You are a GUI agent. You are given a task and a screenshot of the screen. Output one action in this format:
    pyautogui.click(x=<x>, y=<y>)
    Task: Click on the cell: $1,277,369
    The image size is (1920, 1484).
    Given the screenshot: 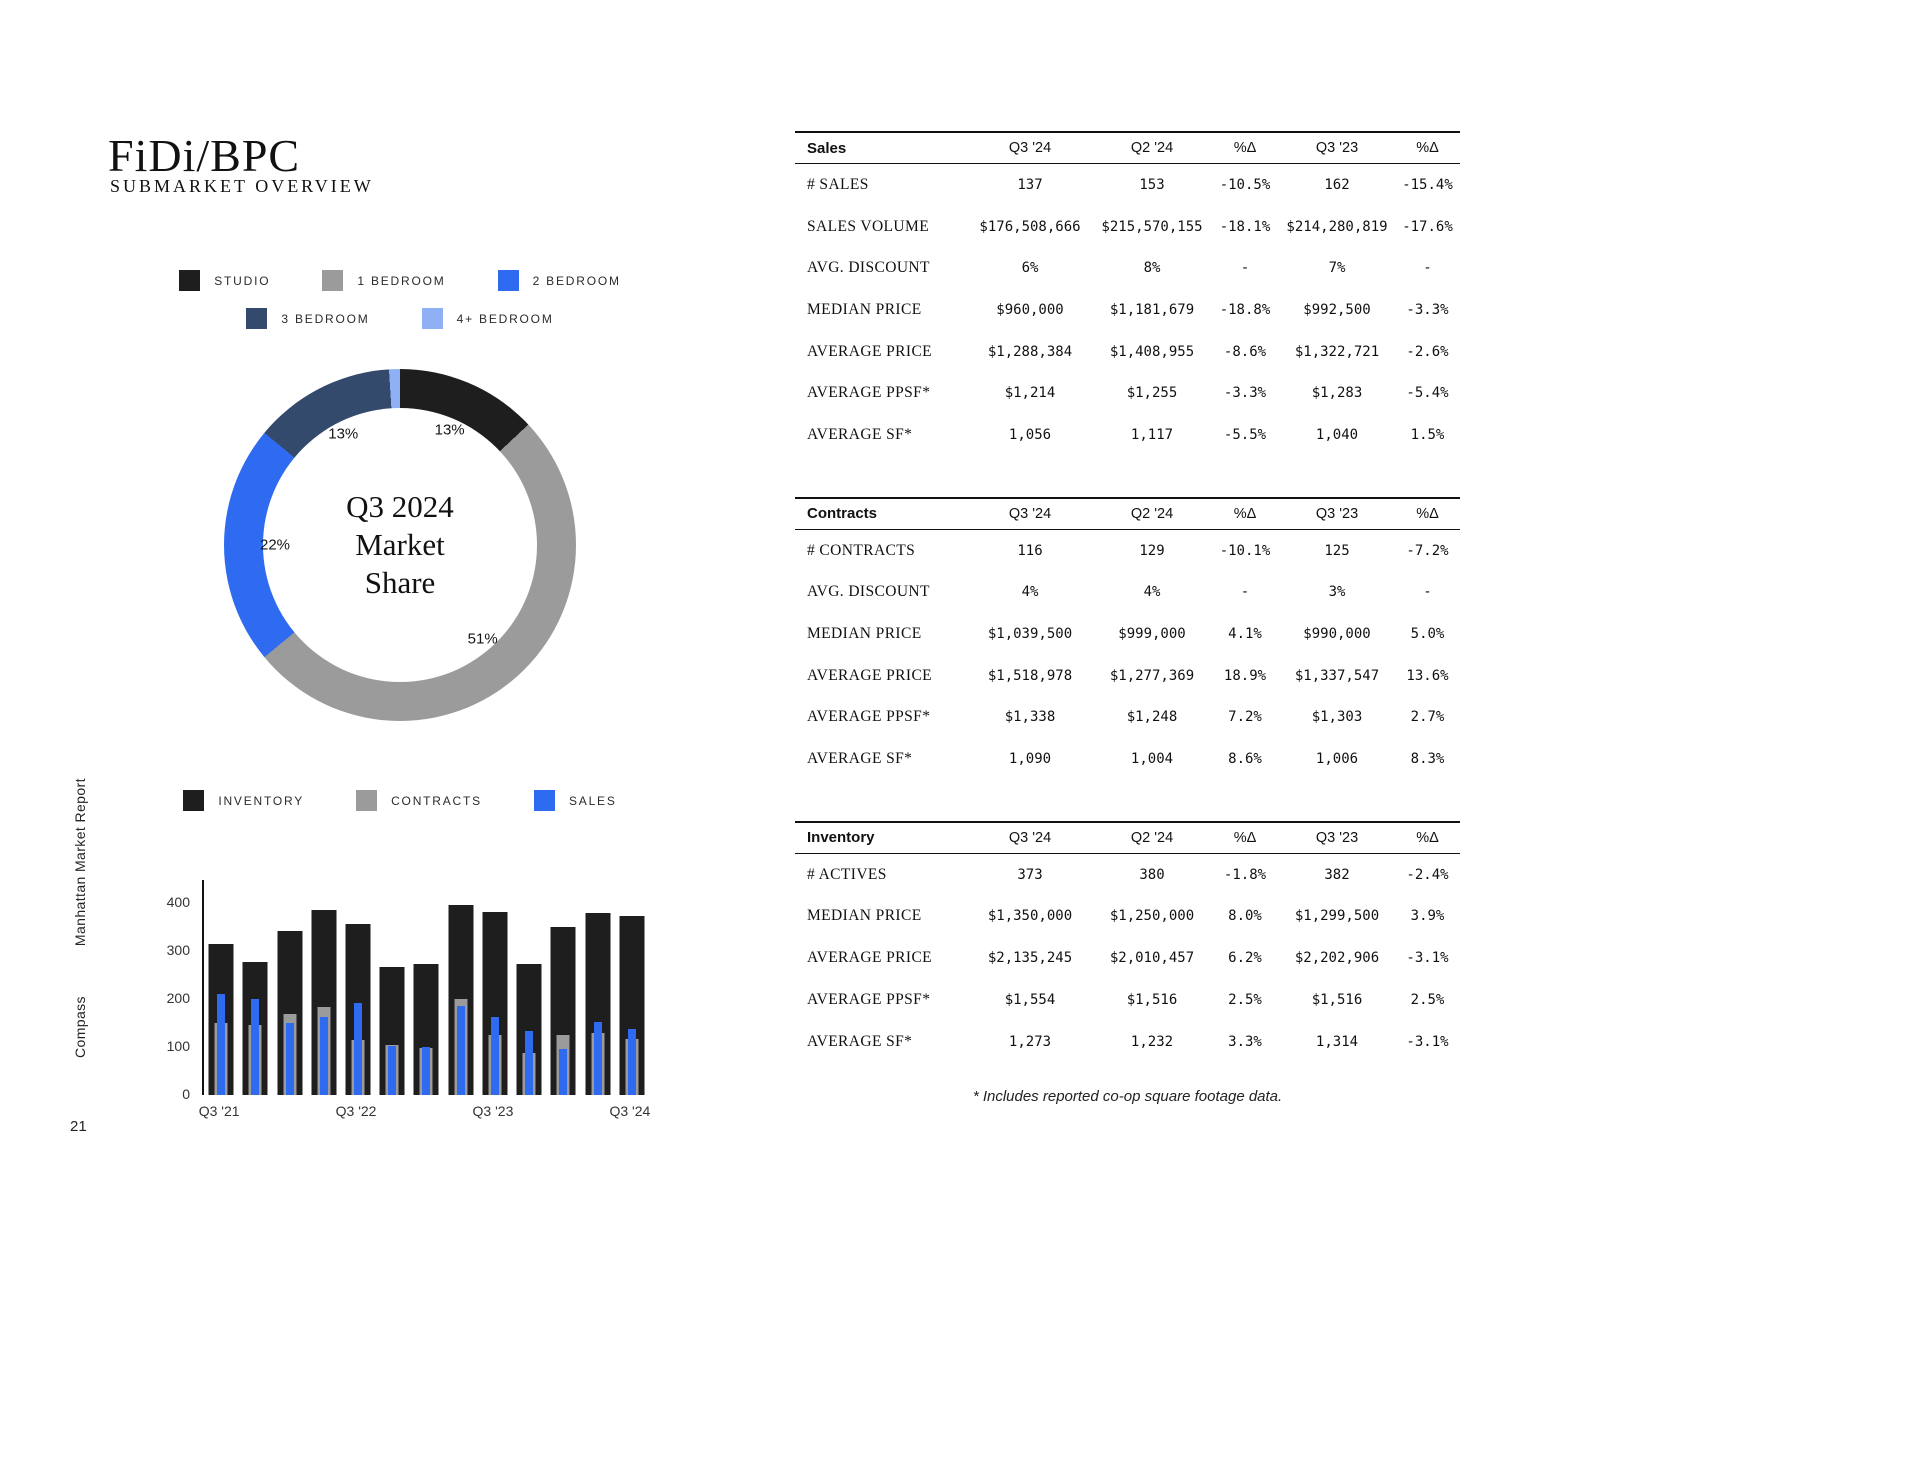 What is the action you would take?
    pyautogui.click(x=1152, y=675)
    